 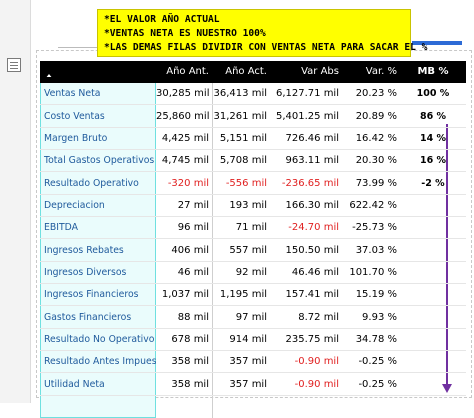 What do you see at coordinates (376, 183) in the screenshot?
I see `cell-var-pct: 73.99 %` at bounding box center [376, 183].